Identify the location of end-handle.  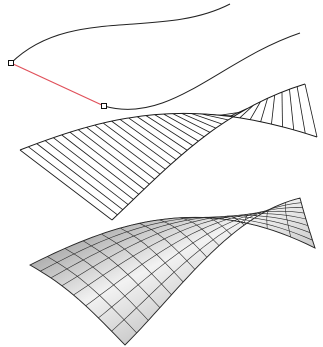
(104, 106).